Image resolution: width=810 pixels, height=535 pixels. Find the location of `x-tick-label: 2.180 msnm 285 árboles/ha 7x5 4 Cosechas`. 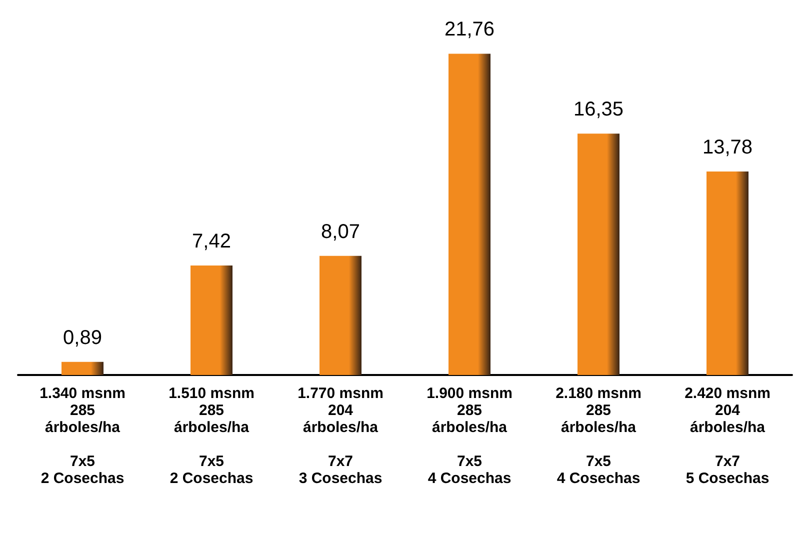

x-tick-label: 2.180 msnm 285 árboles/ha 7x5 4 Cosechas is located at coordinates (599, 436).